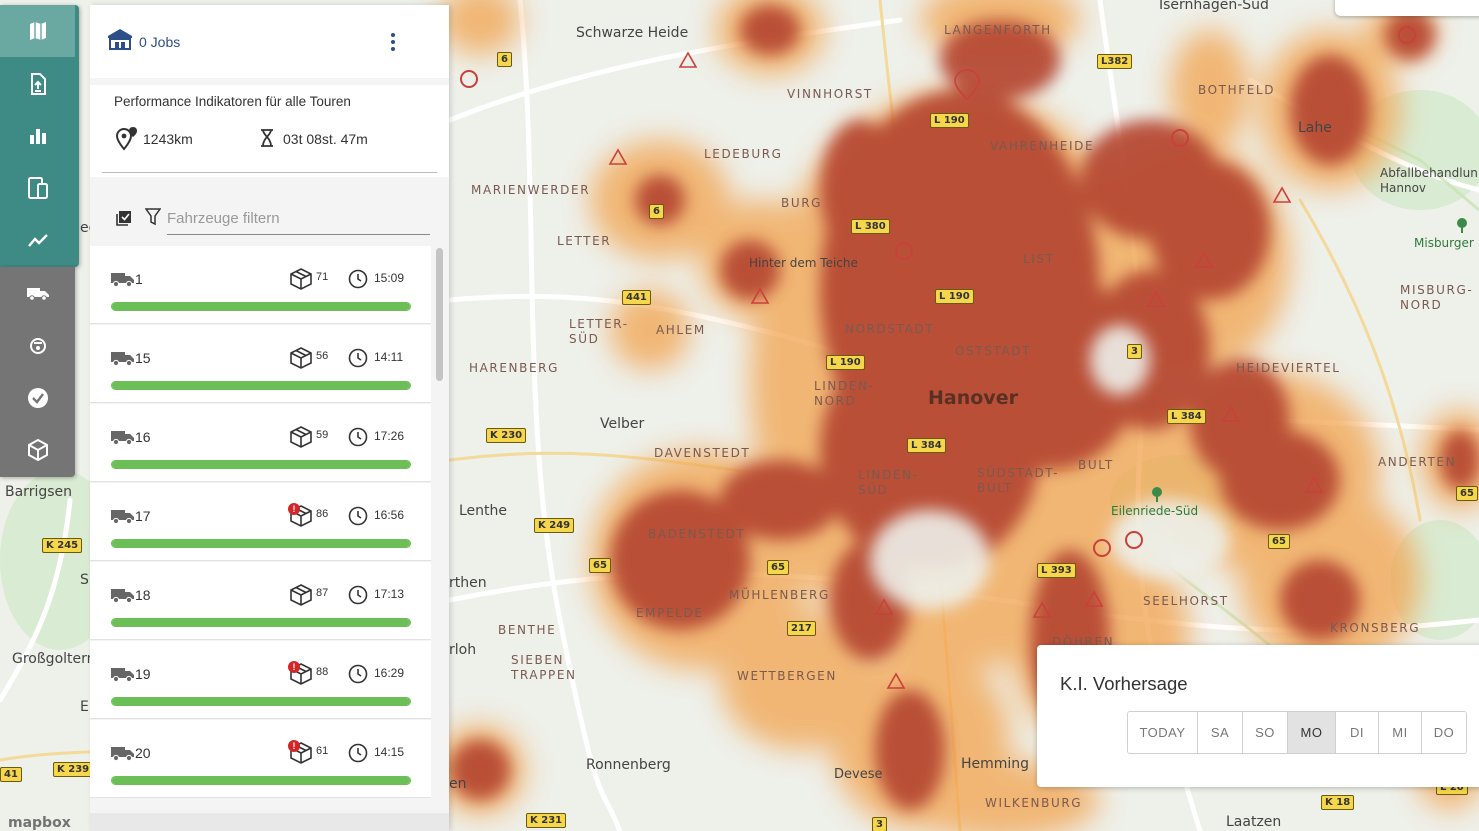 The width and height of the screenshot is (1479, 831). I want to click on package-count: 87, so click(322, 593).